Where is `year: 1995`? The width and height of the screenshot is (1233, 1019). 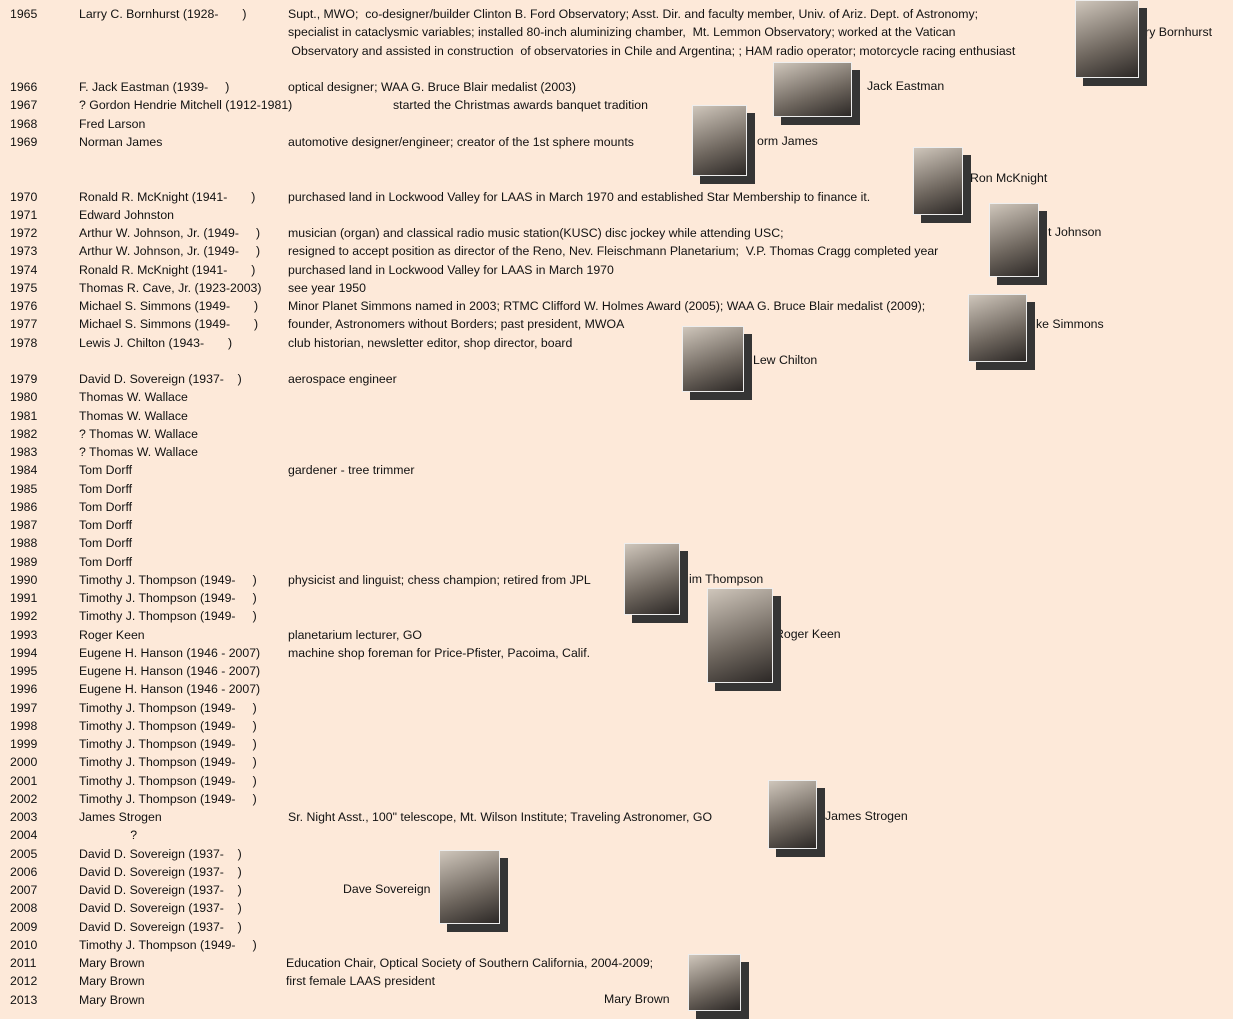 year: 1995 is located at coordinates (24, 671).